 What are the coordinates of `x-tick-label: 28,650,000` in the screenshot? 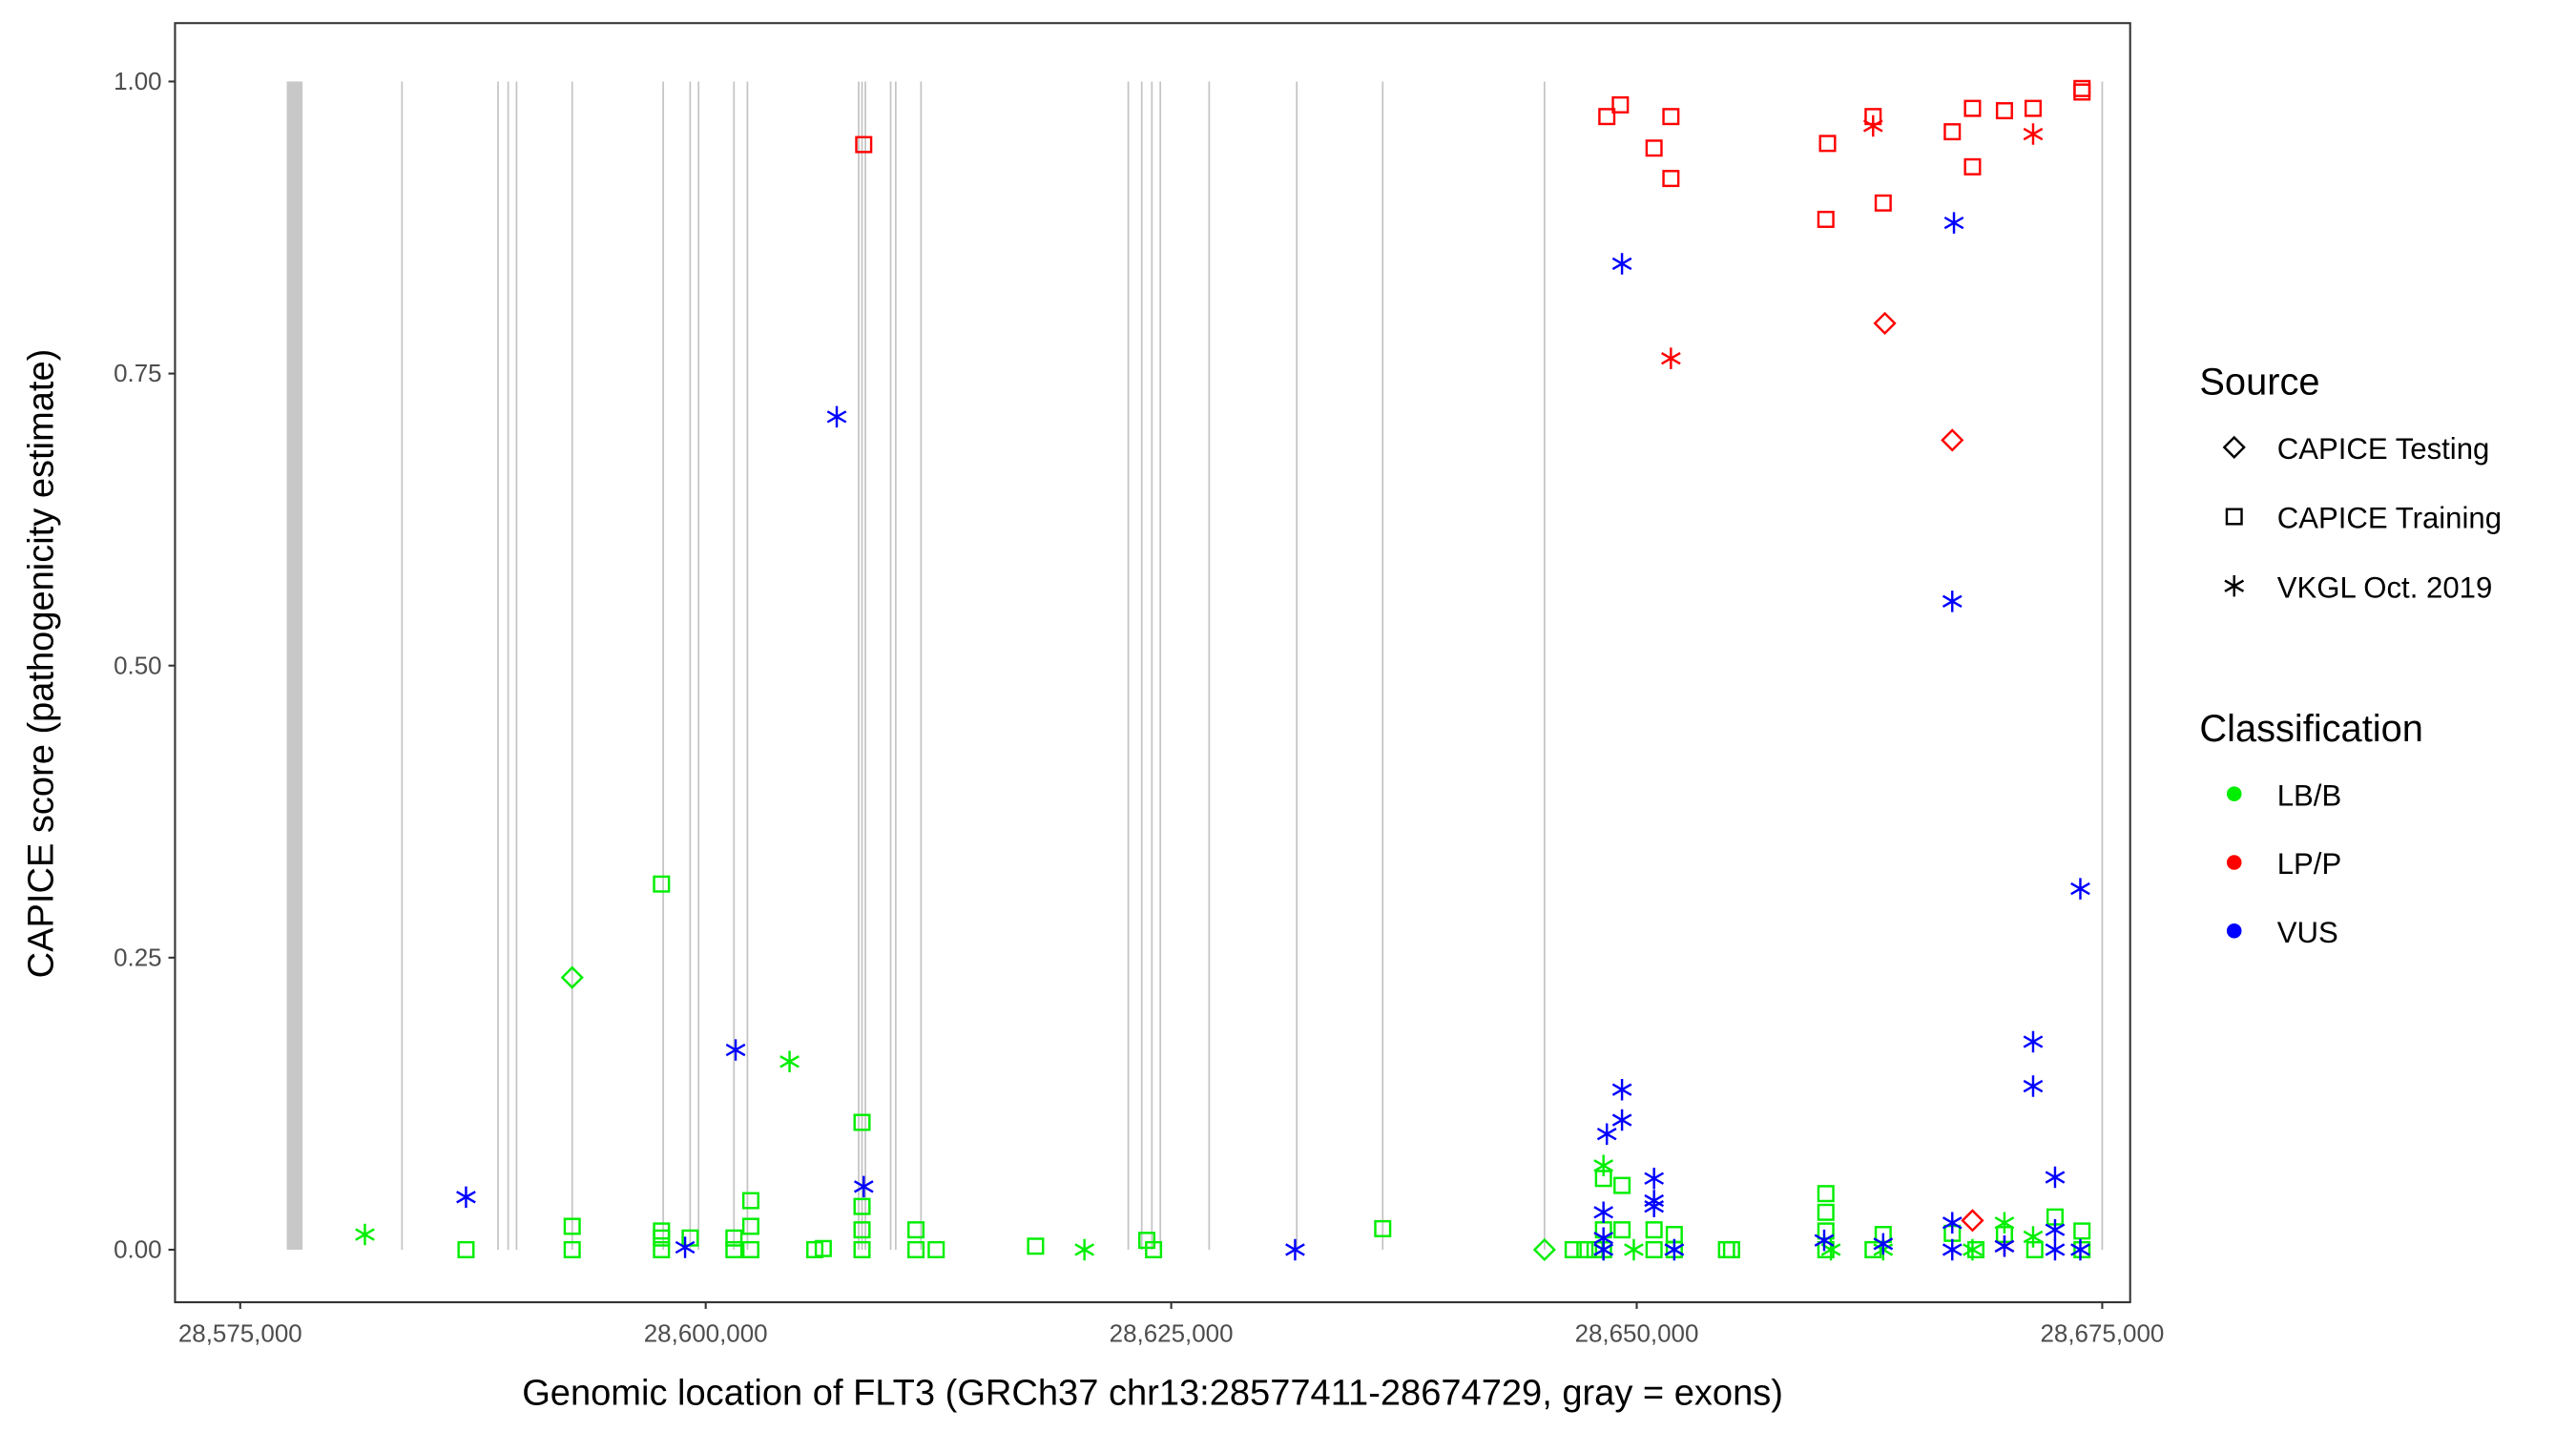 It's located at (1637, 1334).